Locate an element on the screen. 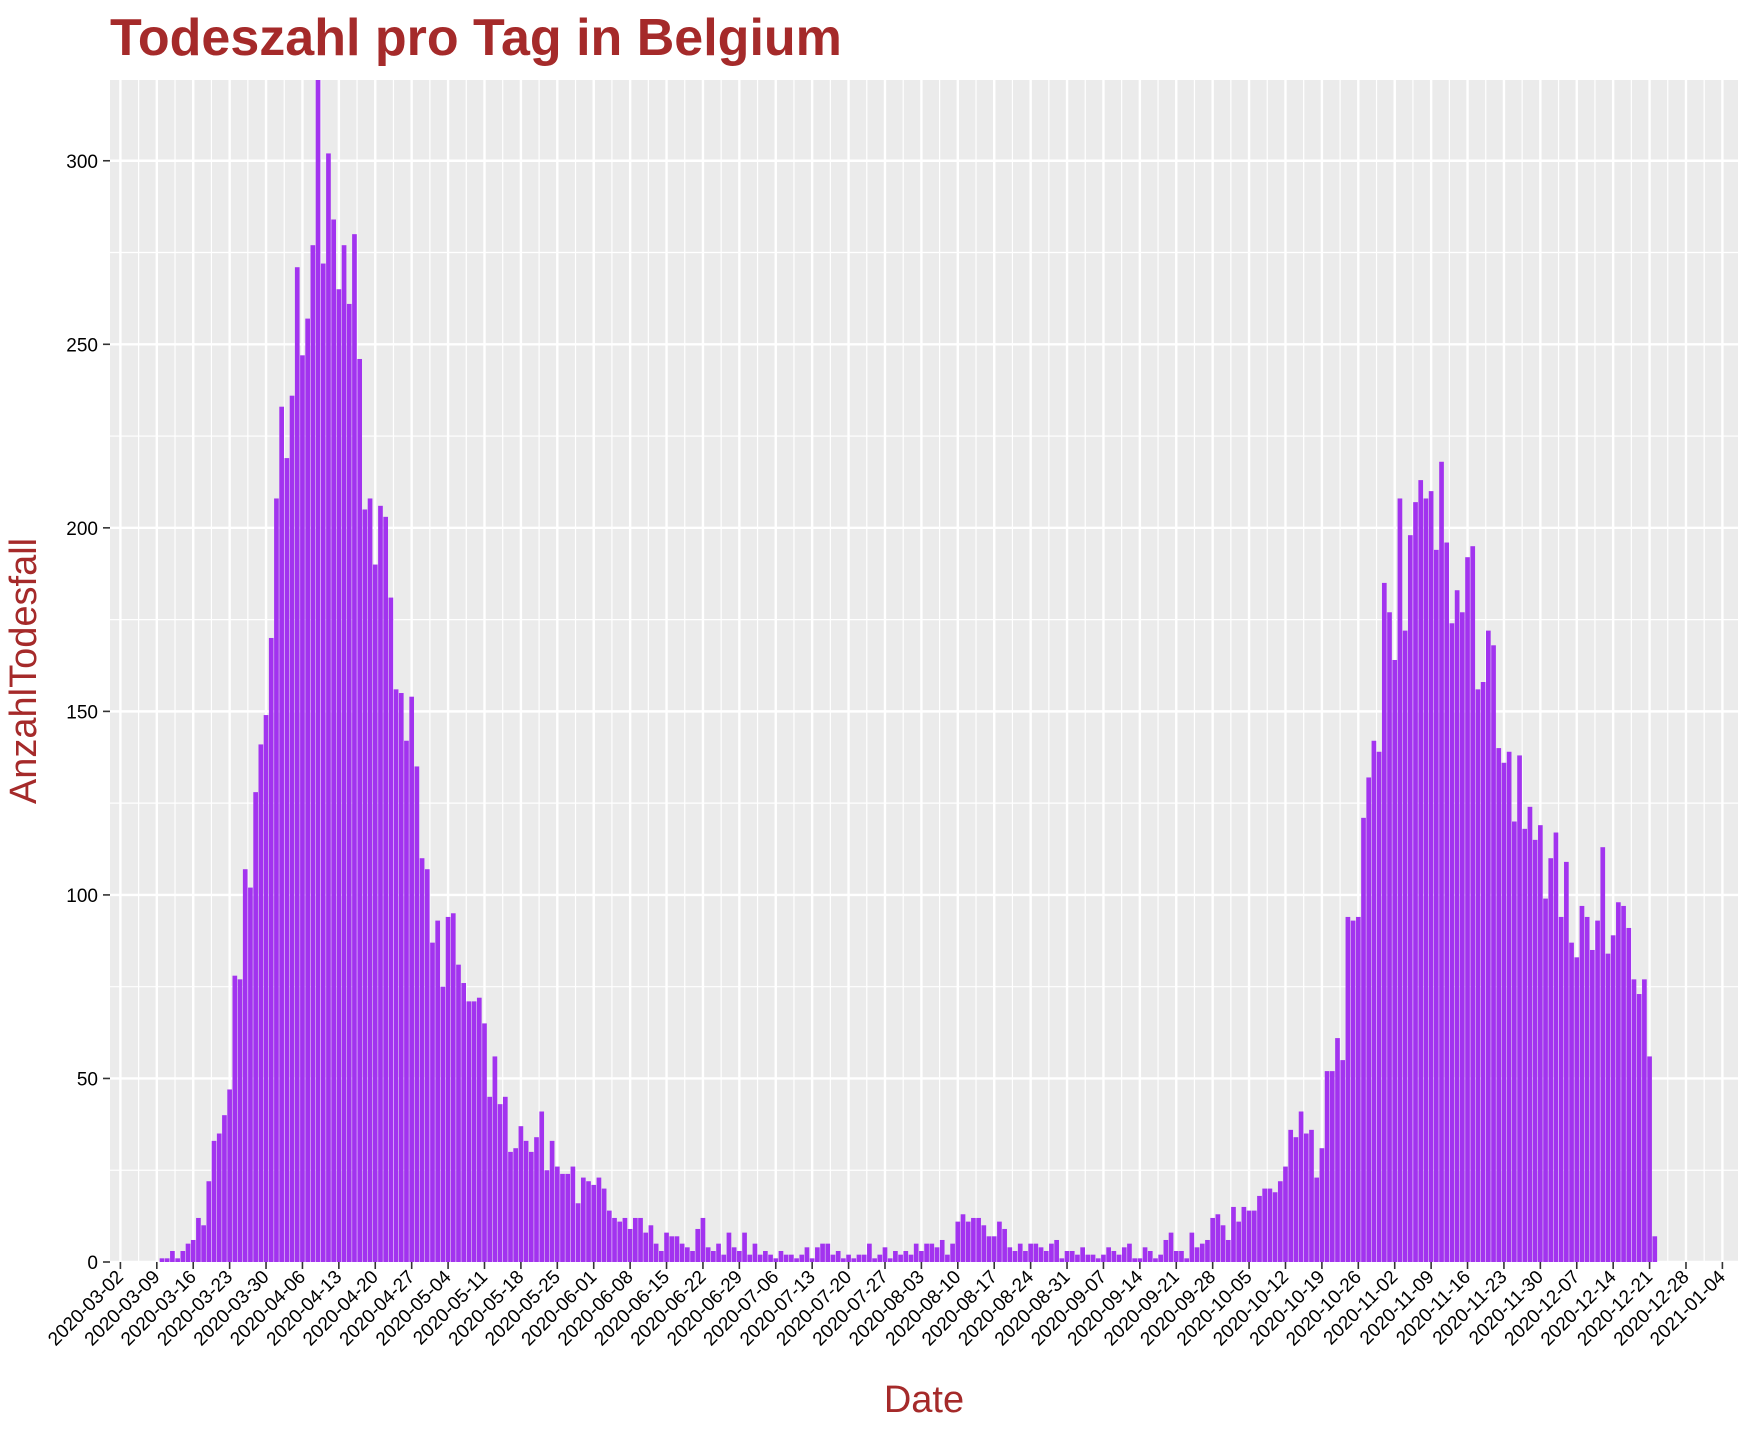 This screenshot has height=1430, width=1758. x-axis-label: Date is located at coordinates (924, 1400).